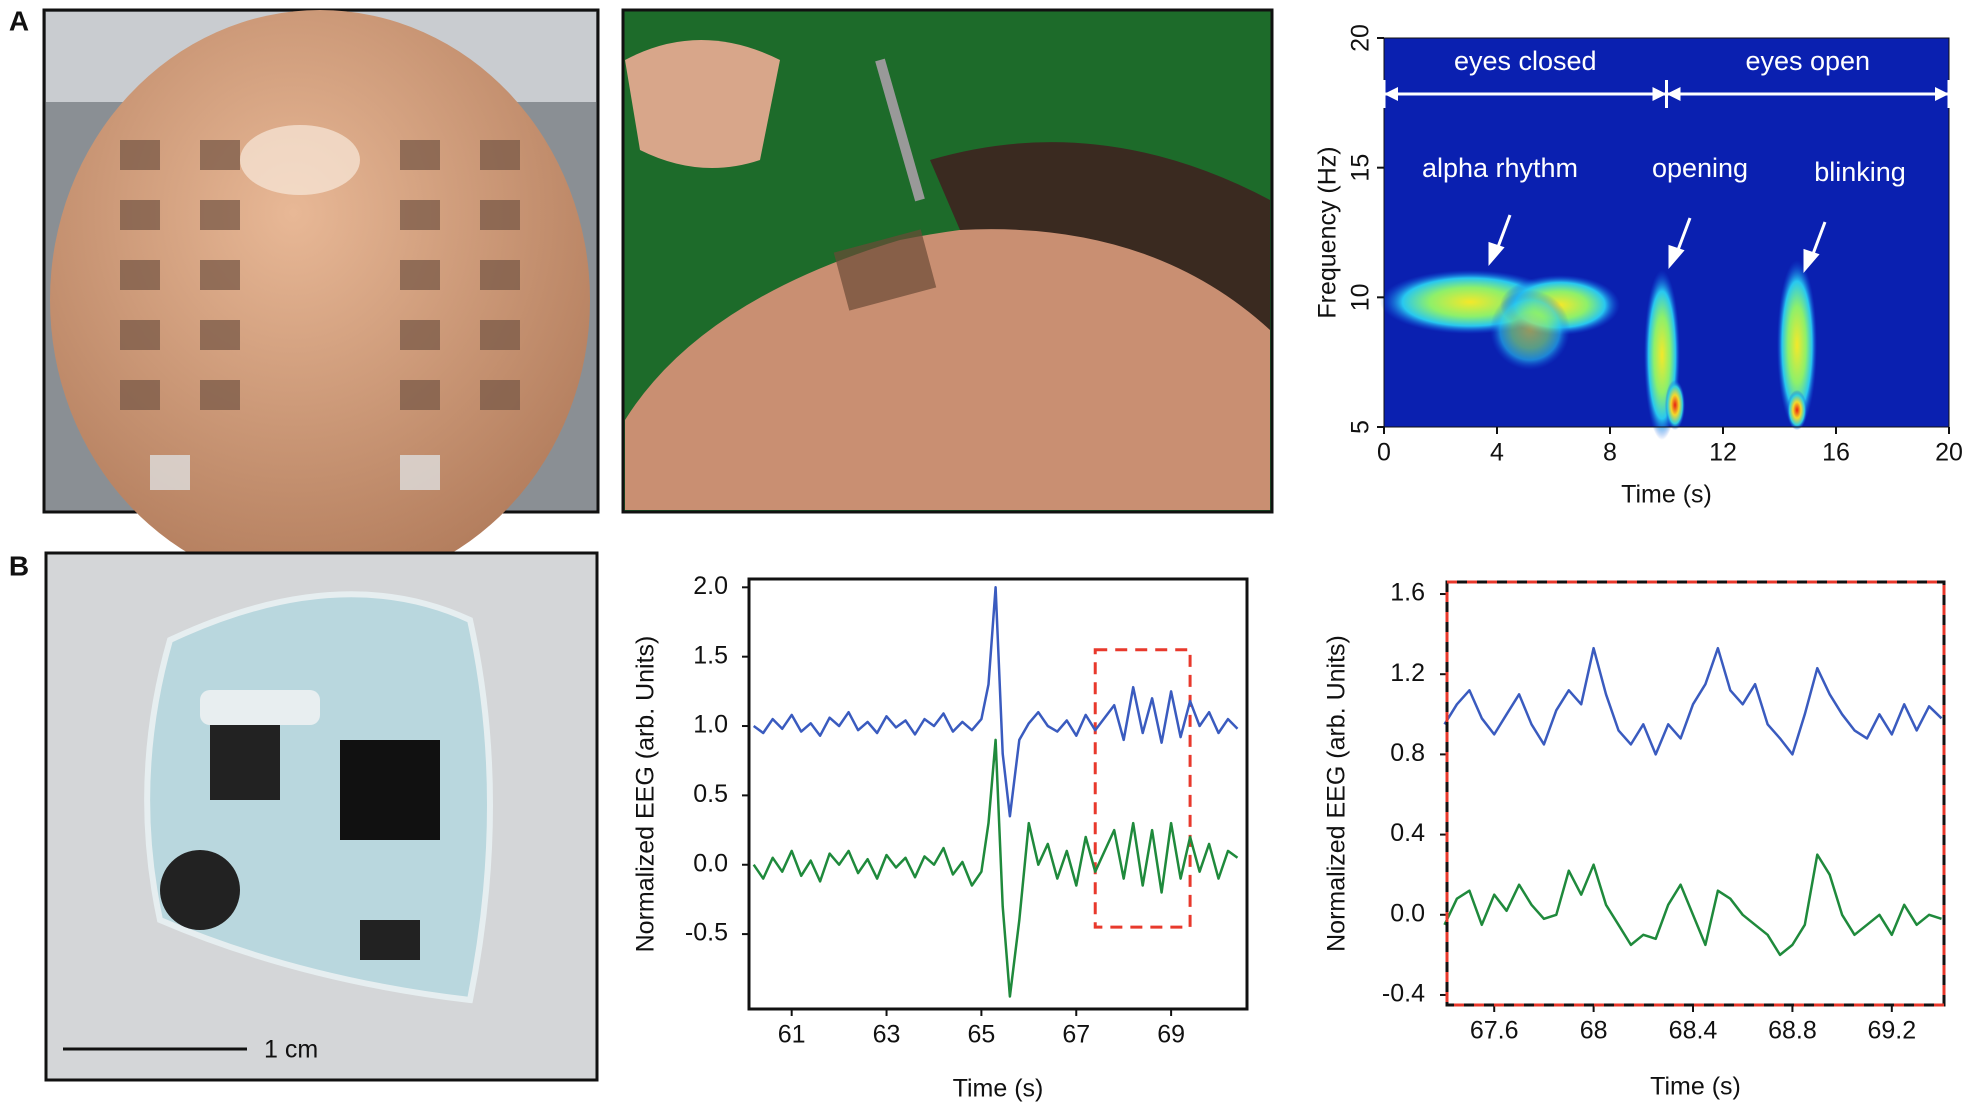 Image resolution: width=1969 pixels, height=1110 pixels. I want to click on y-tick-label: 1.6, so click(1407, 593).